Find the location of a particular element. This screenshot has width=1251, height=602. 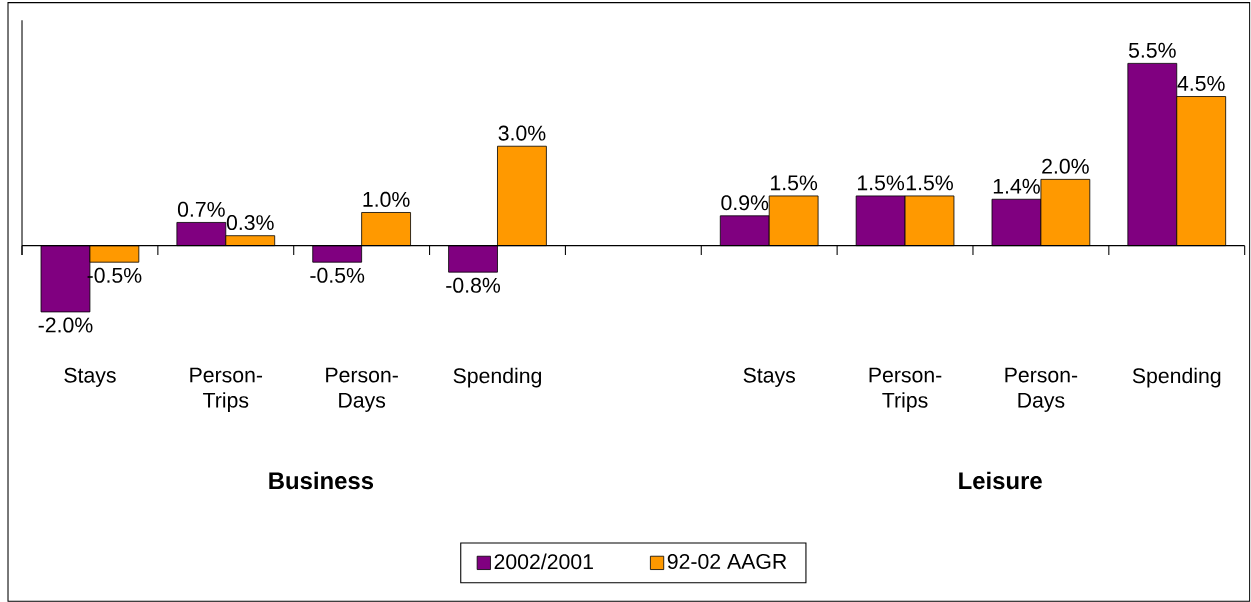

data-label: 2.0% is located at coordinates (1065, 166).